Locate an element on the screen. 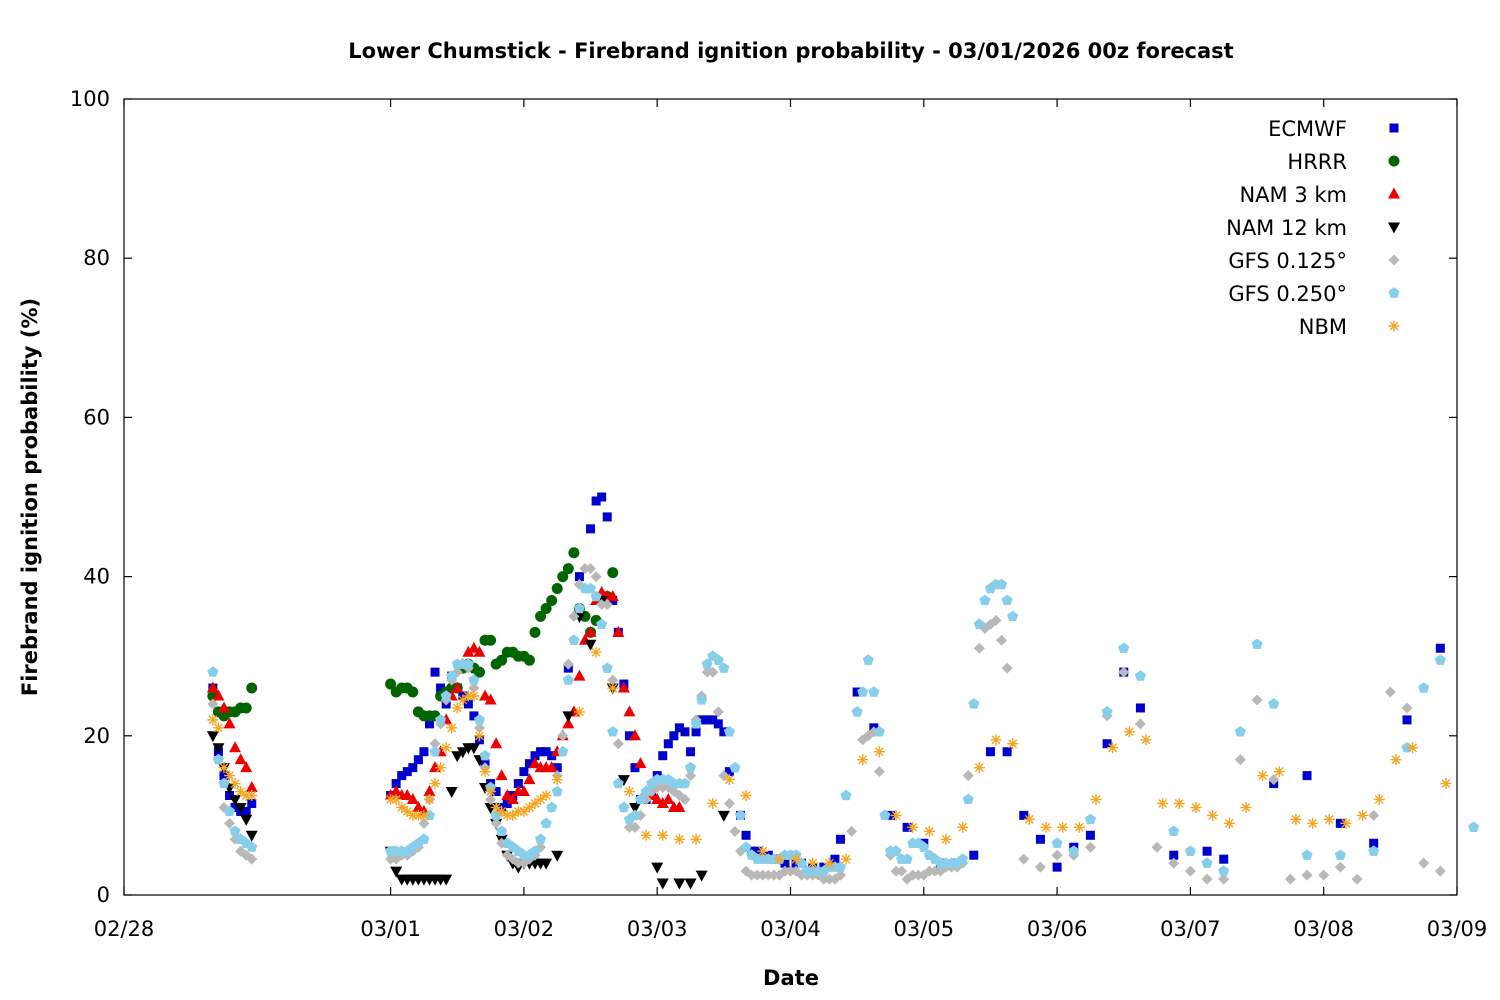 This screenshot has height=1000, width=1500. y-tick-label: 80 is located at coordinates (96, 258).